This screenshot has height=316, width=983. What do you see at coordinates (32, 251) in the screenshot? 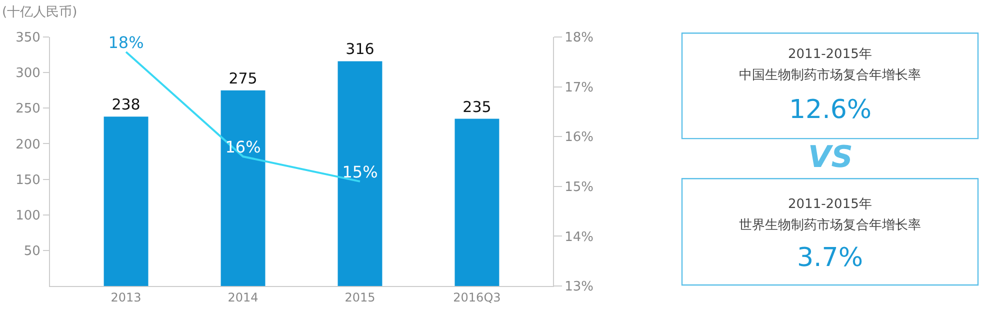
I see `y-tick-label: 50` at bounding box center [32, 251].